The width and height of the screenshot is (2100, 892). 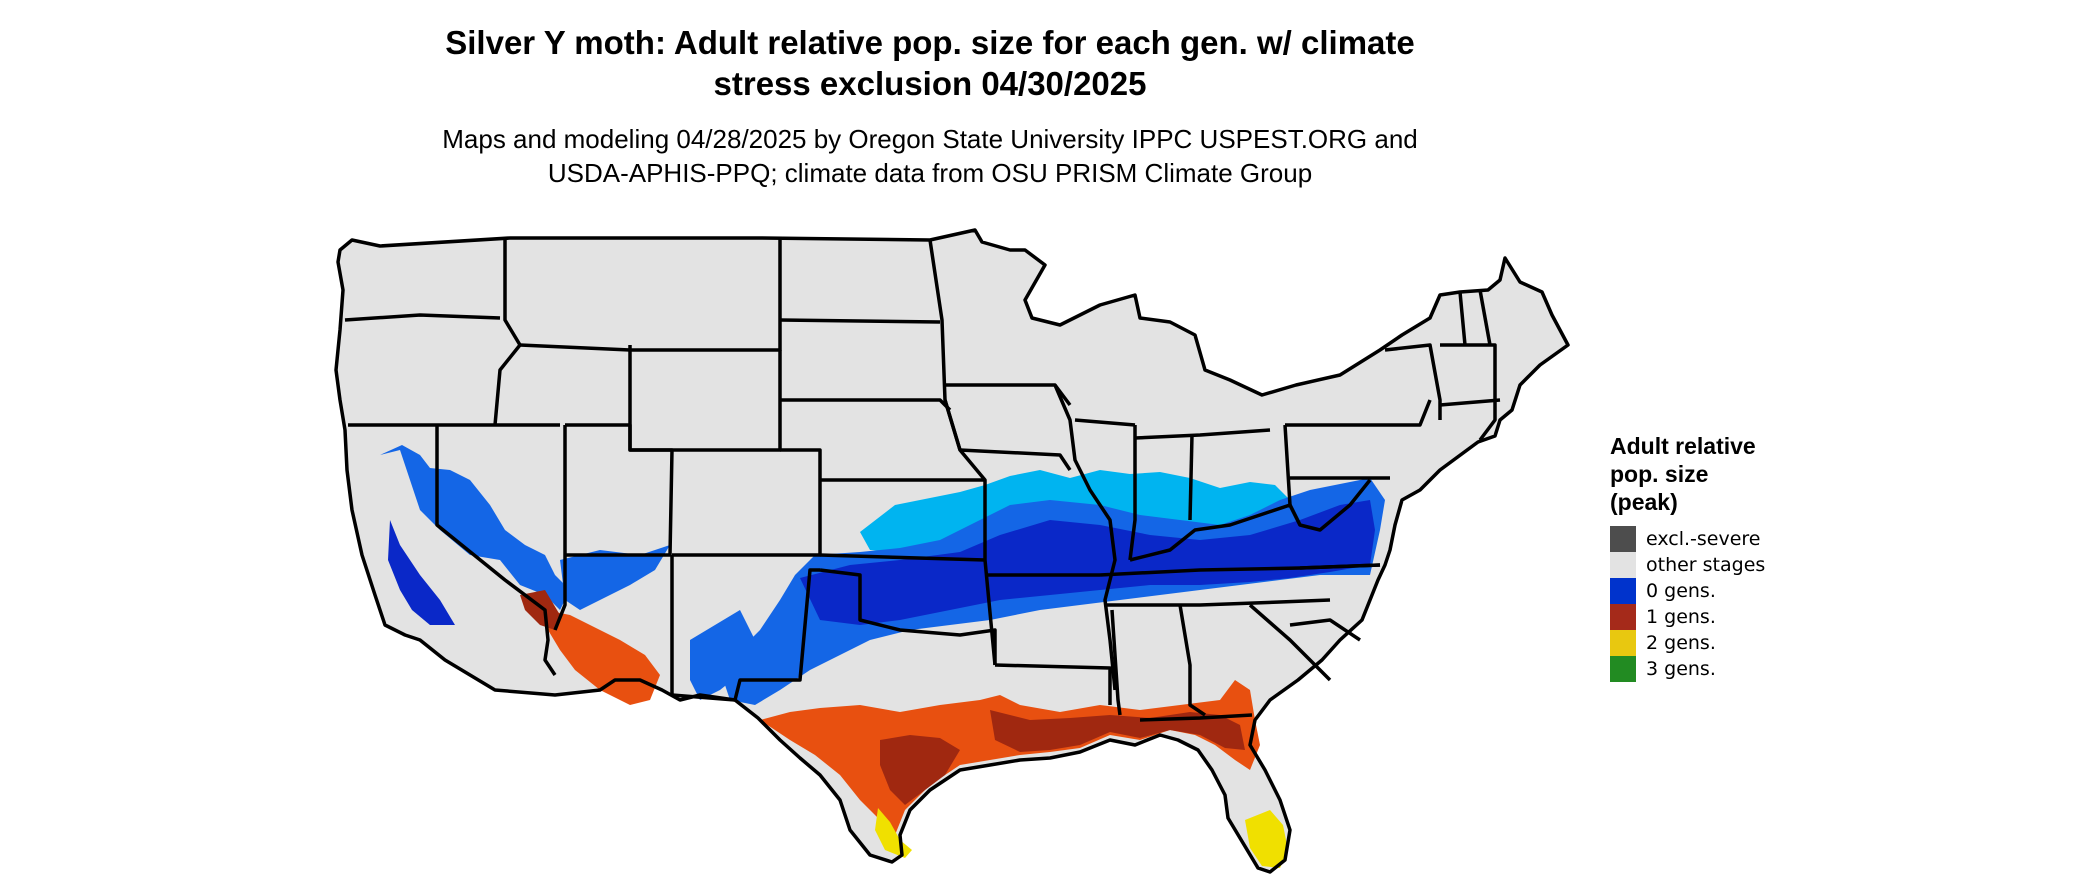 What do you see at coordinates (1330, 505) in the screenshot?
I see `border-wv-va` at bounding box center [1330, 505].